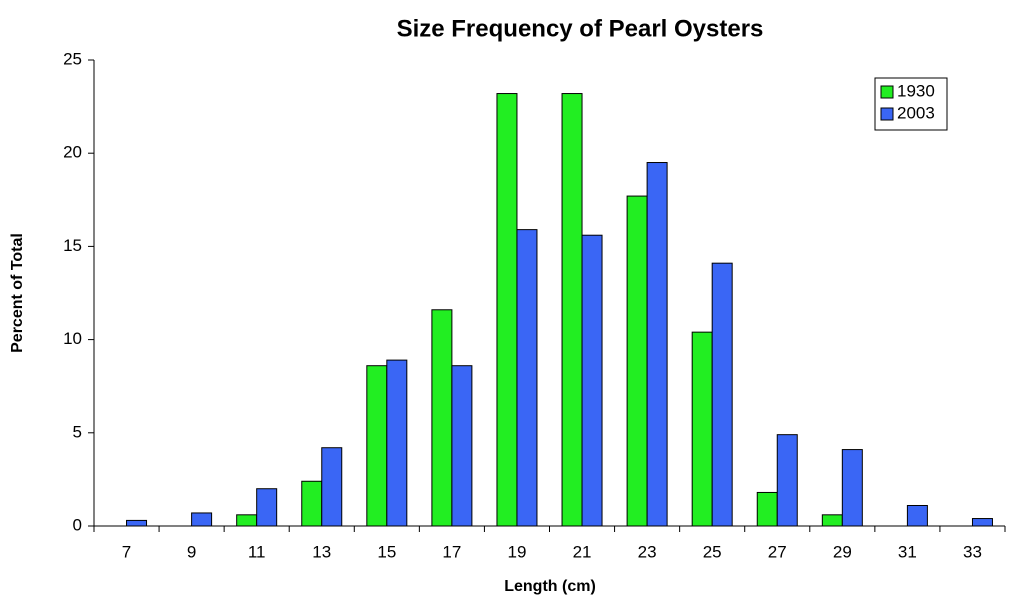 This screenshot has height=606, width=1009. What do you see at coordinates (582, 551) in the screenshot?
I see `x-tick-label: 21` at bounding box center [582, 551].